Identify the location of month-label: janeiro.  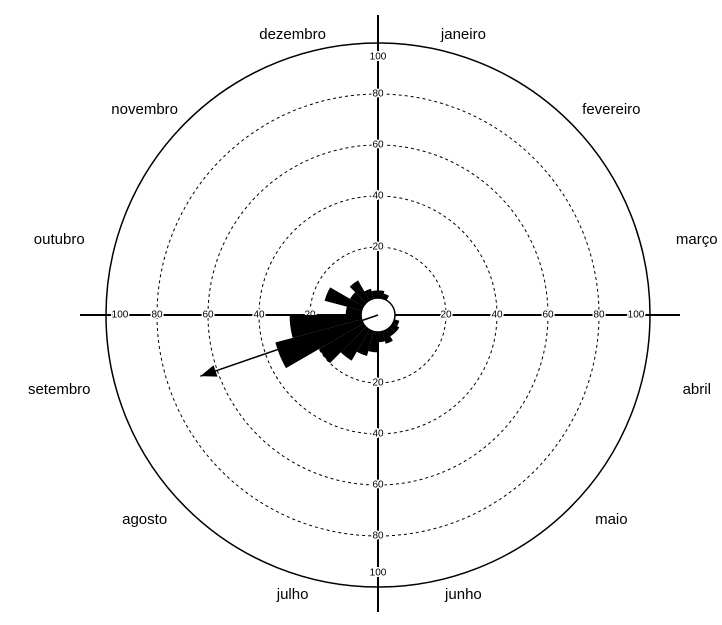
(463, 34).